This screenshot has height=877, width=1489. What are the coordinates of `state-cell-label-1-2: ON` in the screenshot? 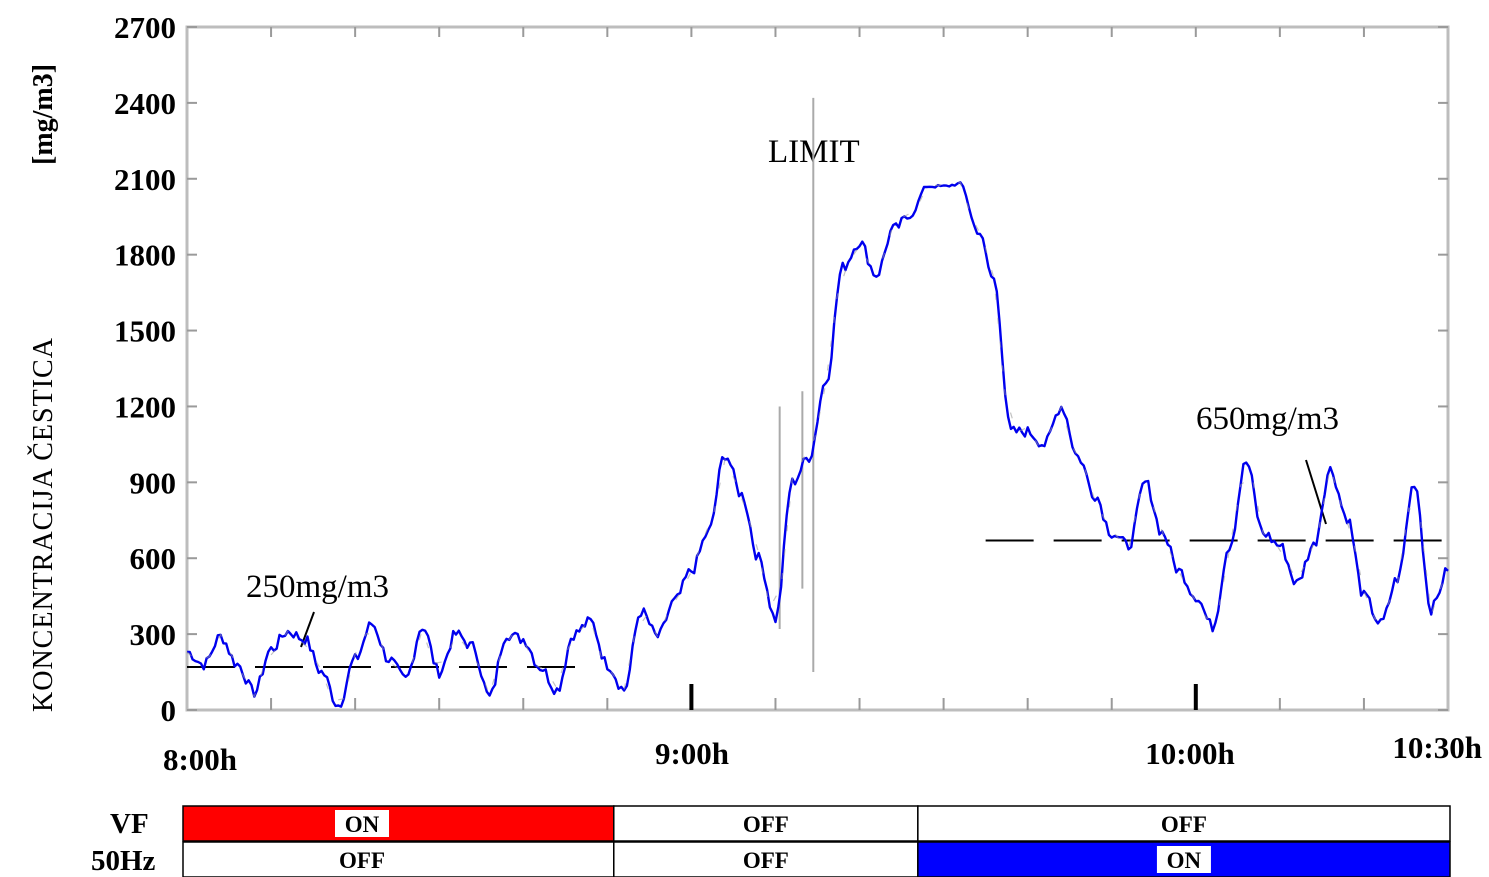 It's located at (1184, 860).